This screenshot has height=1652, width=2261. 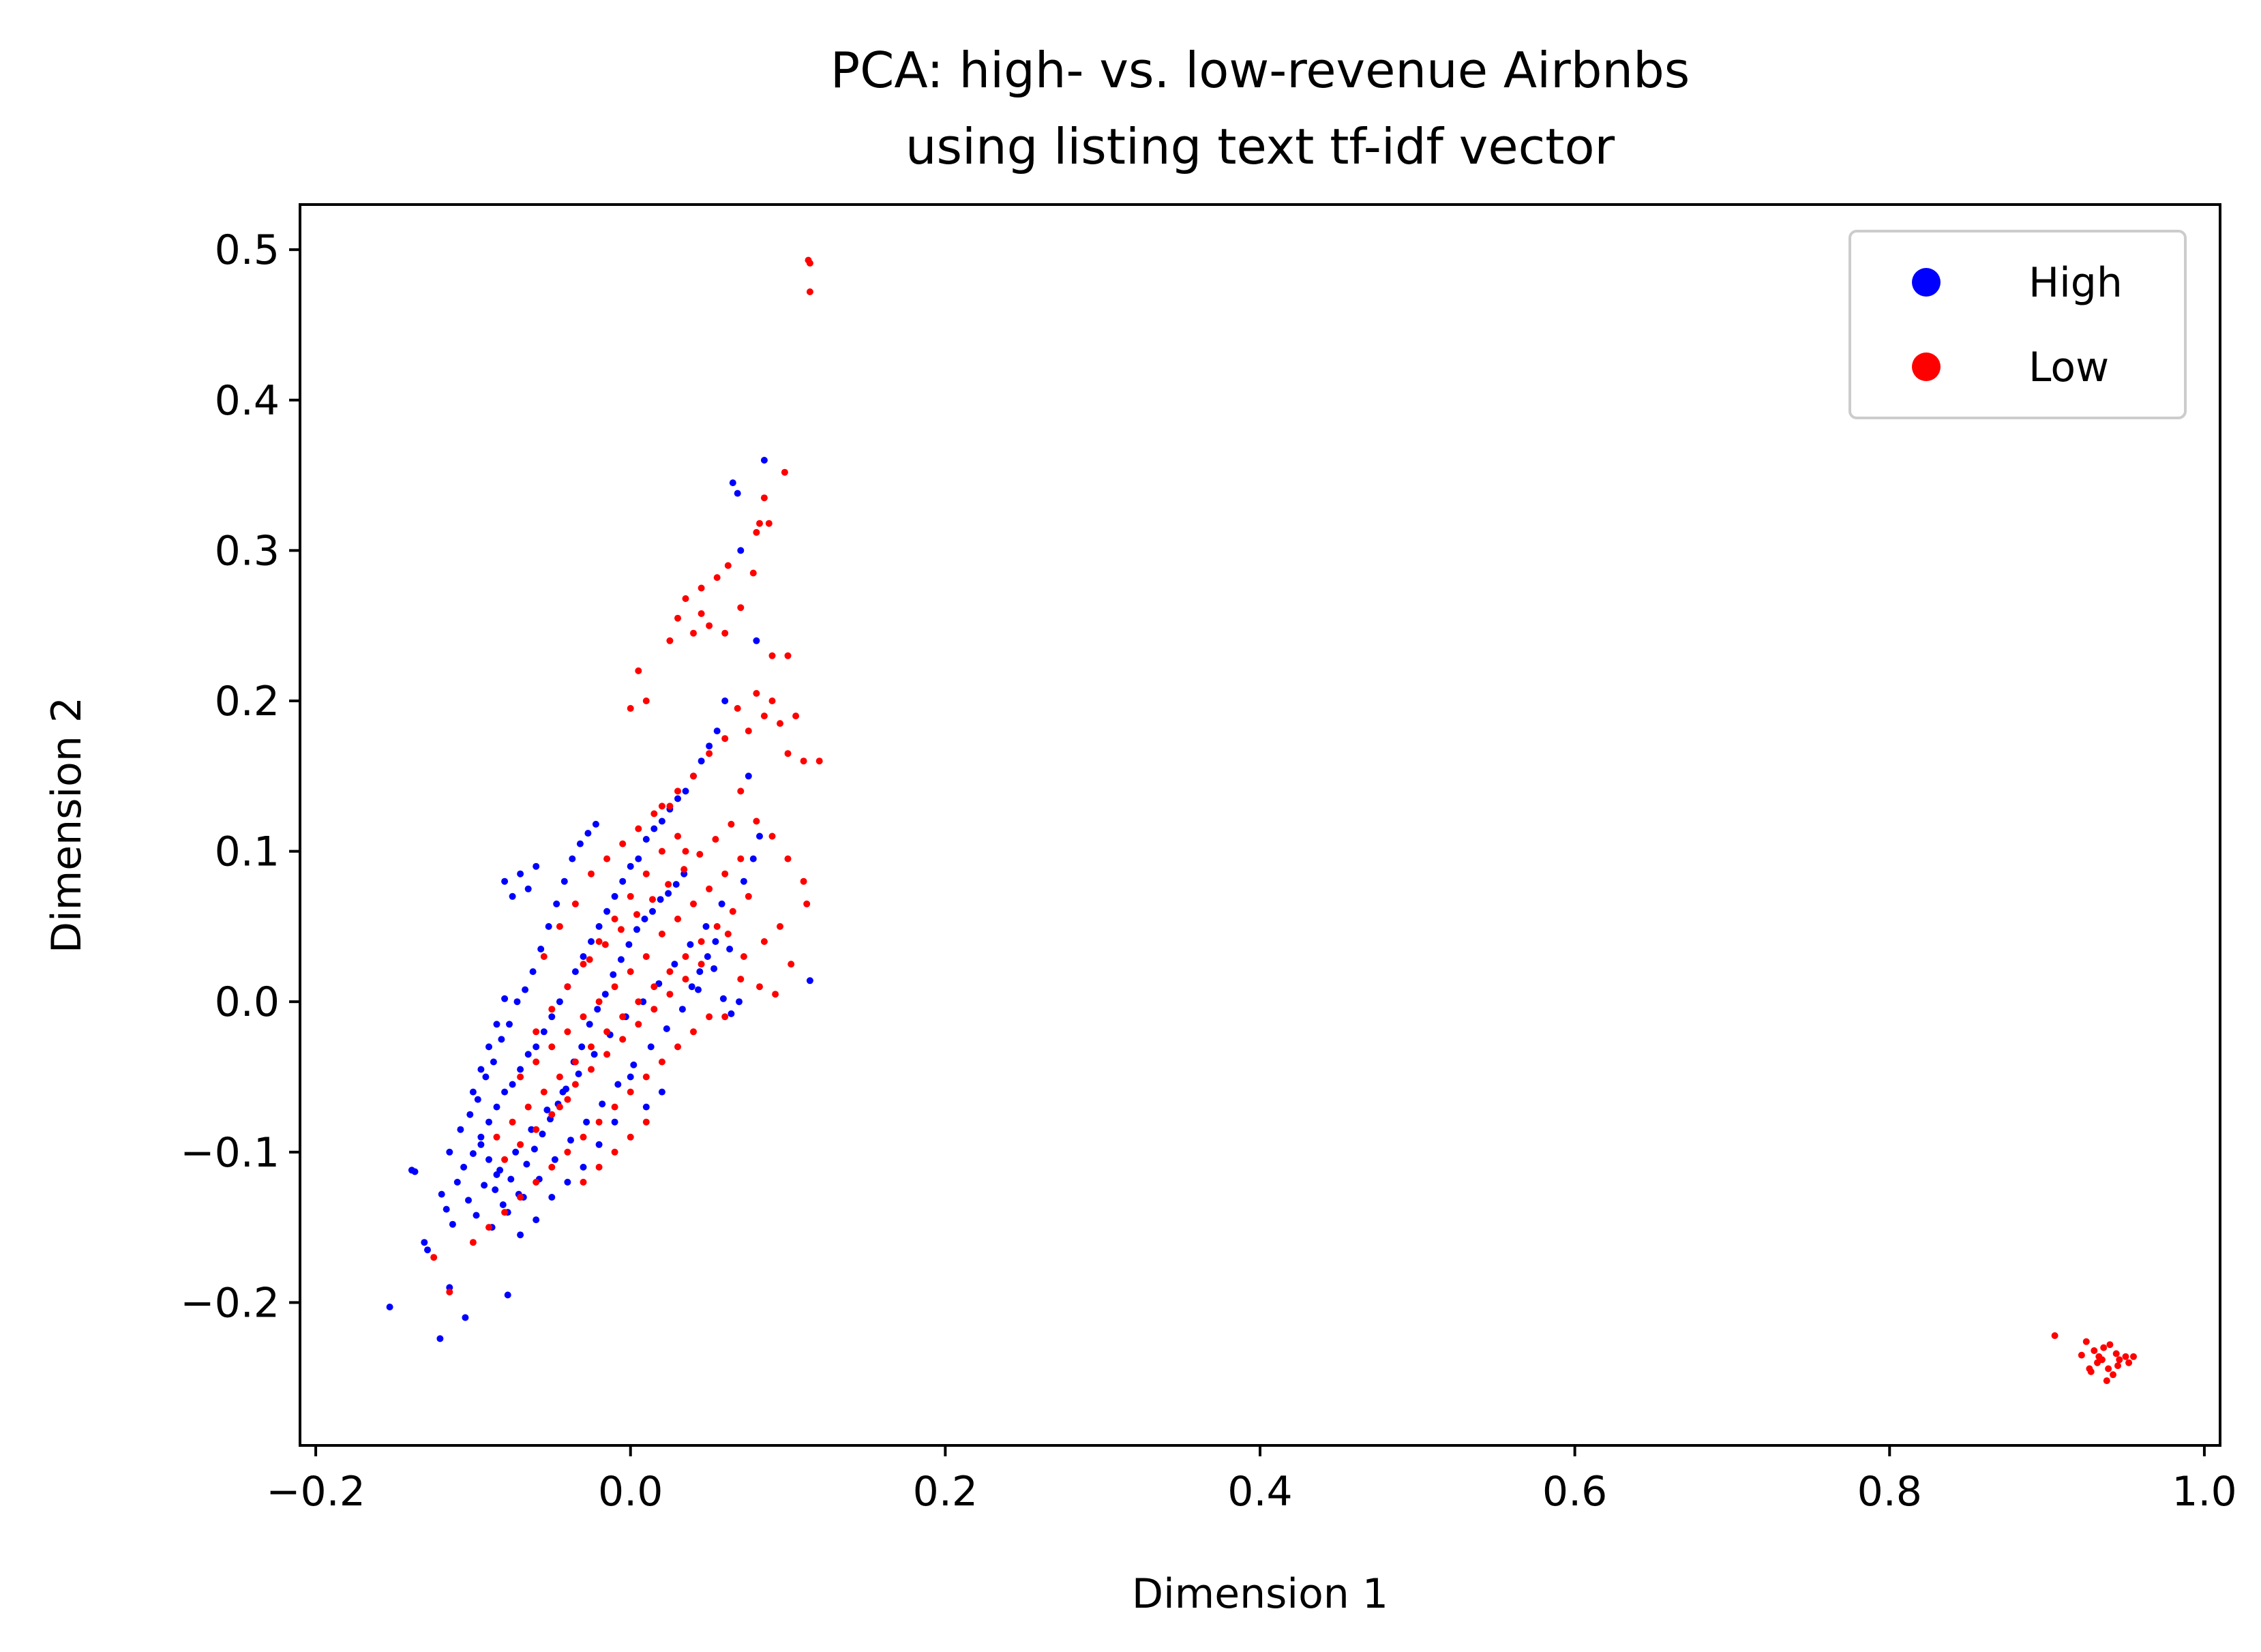 What do you see at coordinates (247, 1002) in the screenshot?
I see `y-tick-label: 0.0` at bounding box center [247, 1002].